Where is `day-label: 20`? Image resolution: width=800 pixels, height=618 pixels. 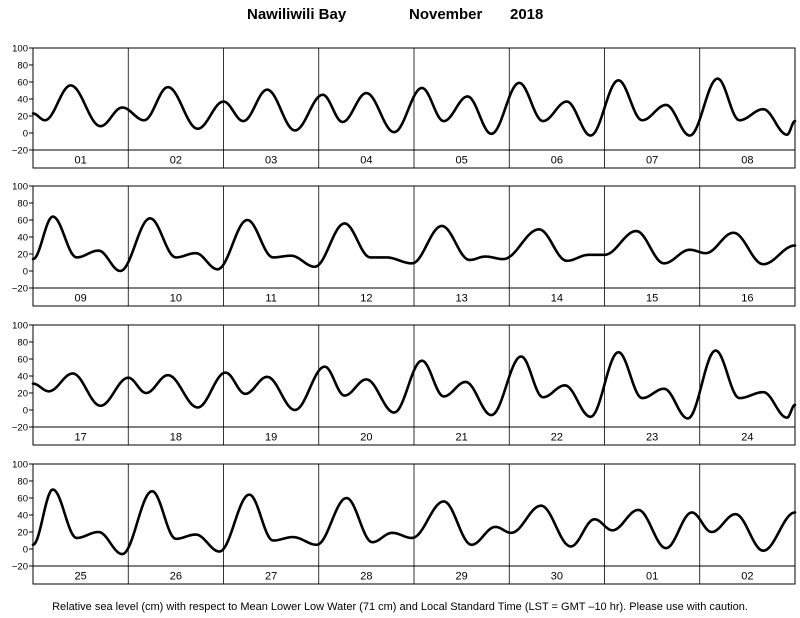
day-label: 20 is located at coordinates (366, 438).